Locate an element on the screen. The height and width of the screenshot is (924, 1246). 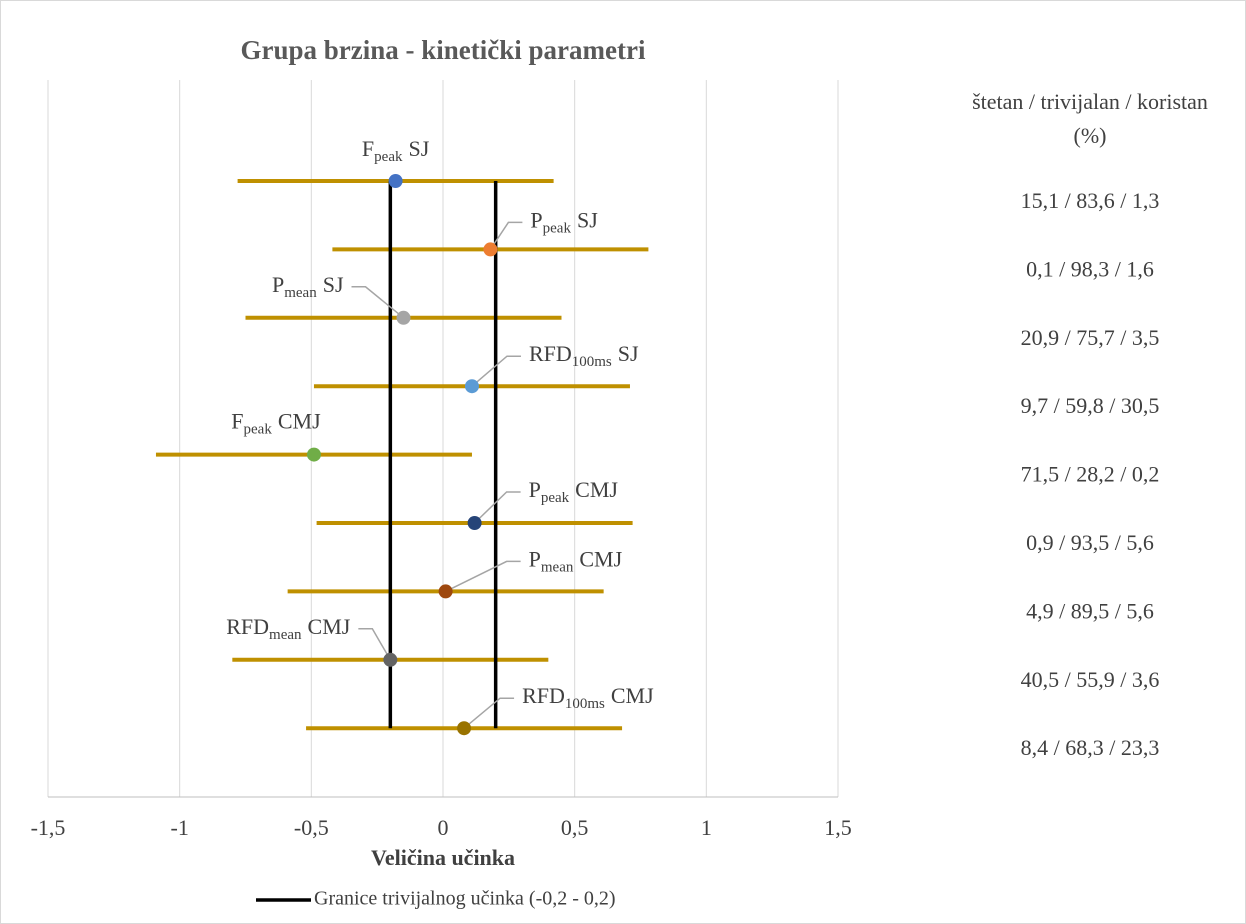
x-tick-label: 0 is located at coordinates (443, 827).